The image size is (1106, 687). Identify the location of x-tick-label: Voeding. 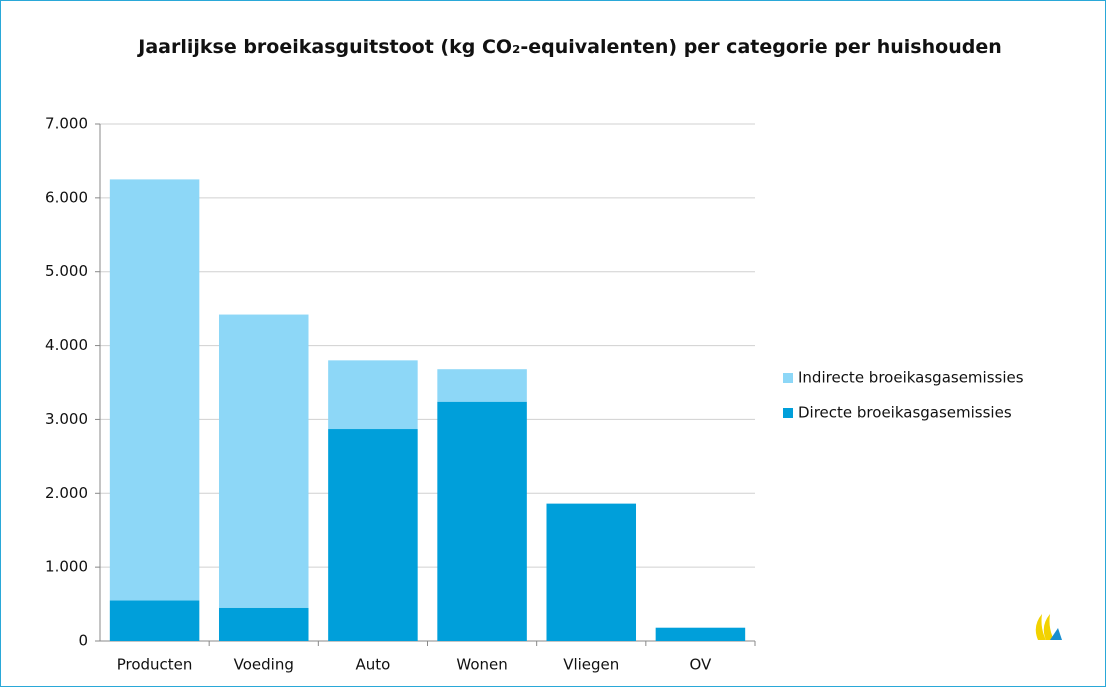
(264, 665).